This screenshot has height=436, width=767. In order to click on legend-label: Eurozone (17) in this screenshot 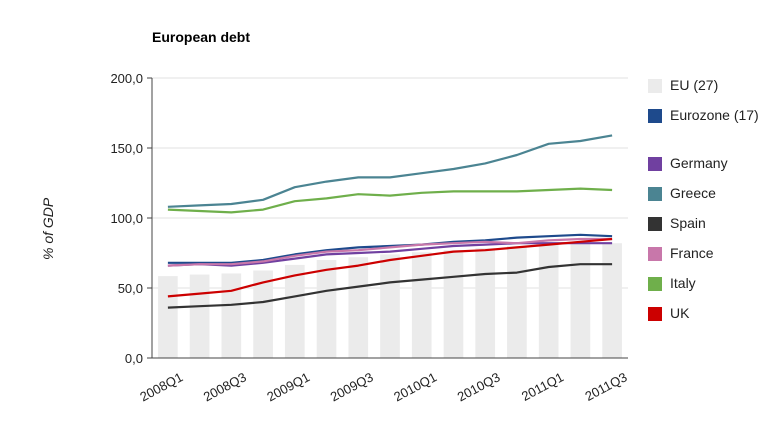, I will do `click(714, 115)`.